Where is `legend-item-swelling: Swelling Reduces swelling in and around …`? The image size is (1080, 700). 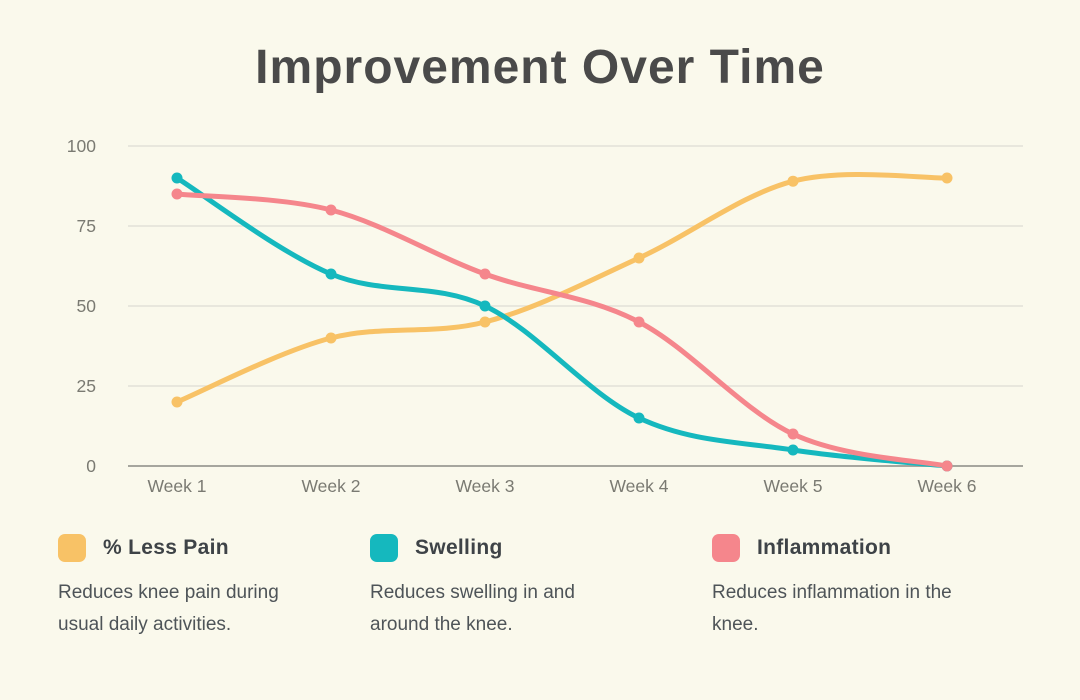 legend-item-swelling: Swelling Reduces swelling in and around … is located at coordinates (489, 587).